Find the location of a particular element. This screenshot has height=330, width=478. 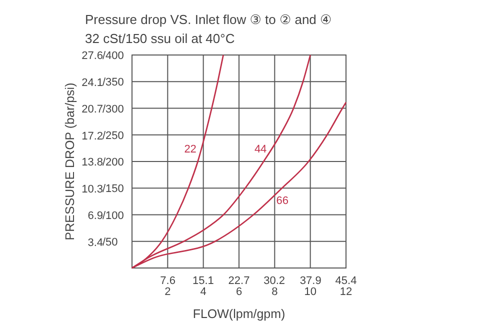

x2-tick-label: 45.4 is located at coordinates (346, 281).